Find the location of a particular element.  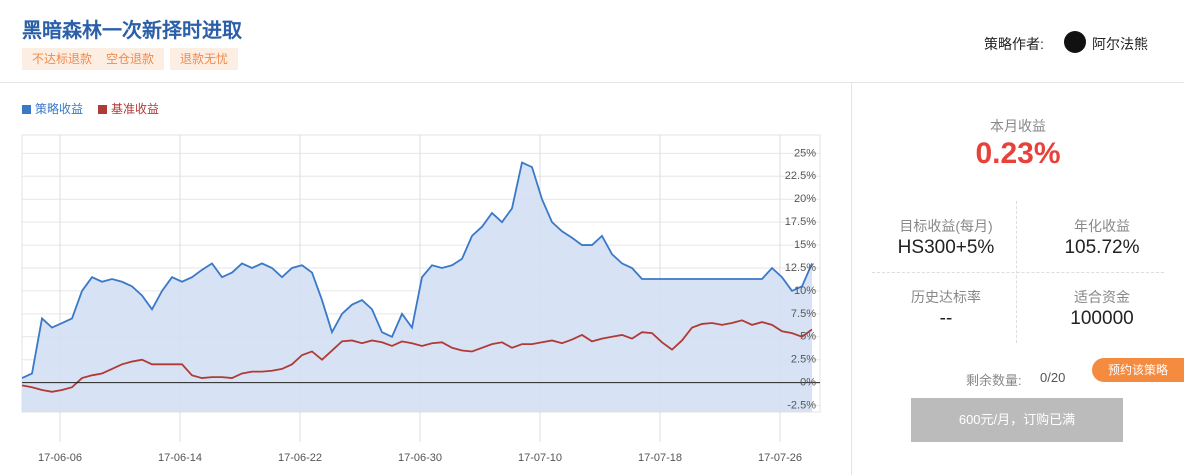

y-tick-label: 17.5% is located at coordinates (800, 222).